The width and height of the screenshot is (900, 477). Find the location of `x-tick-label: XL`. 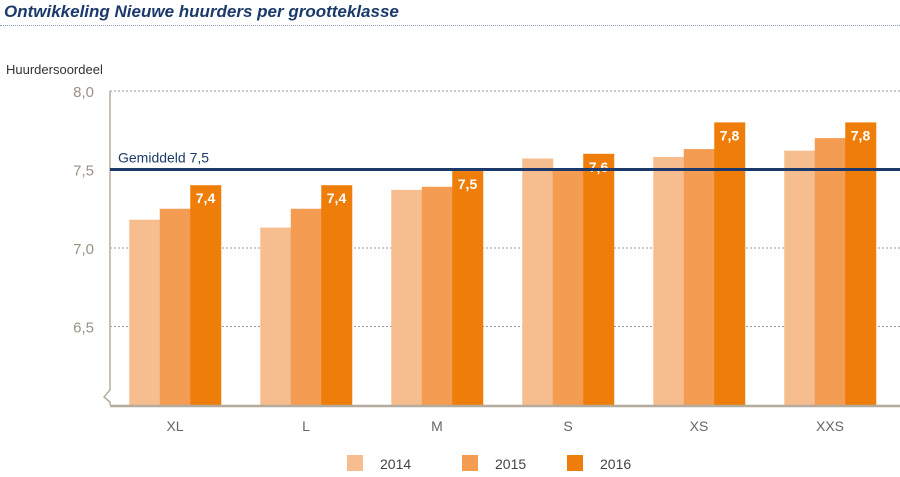

x-tick-label: XL is located at coordinates (174, 426).